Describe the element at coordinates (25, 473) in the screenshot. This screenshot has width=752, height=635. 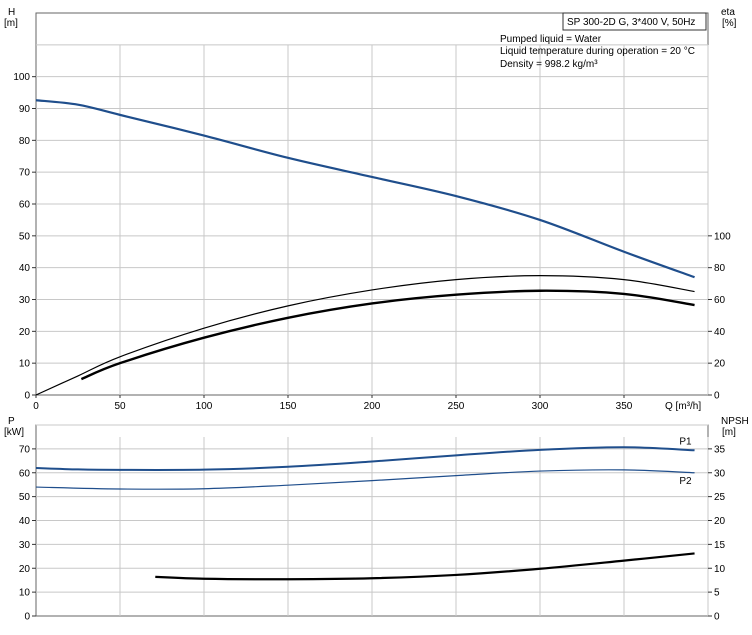
I see `bottom-left-tick-label: 60` at that location.